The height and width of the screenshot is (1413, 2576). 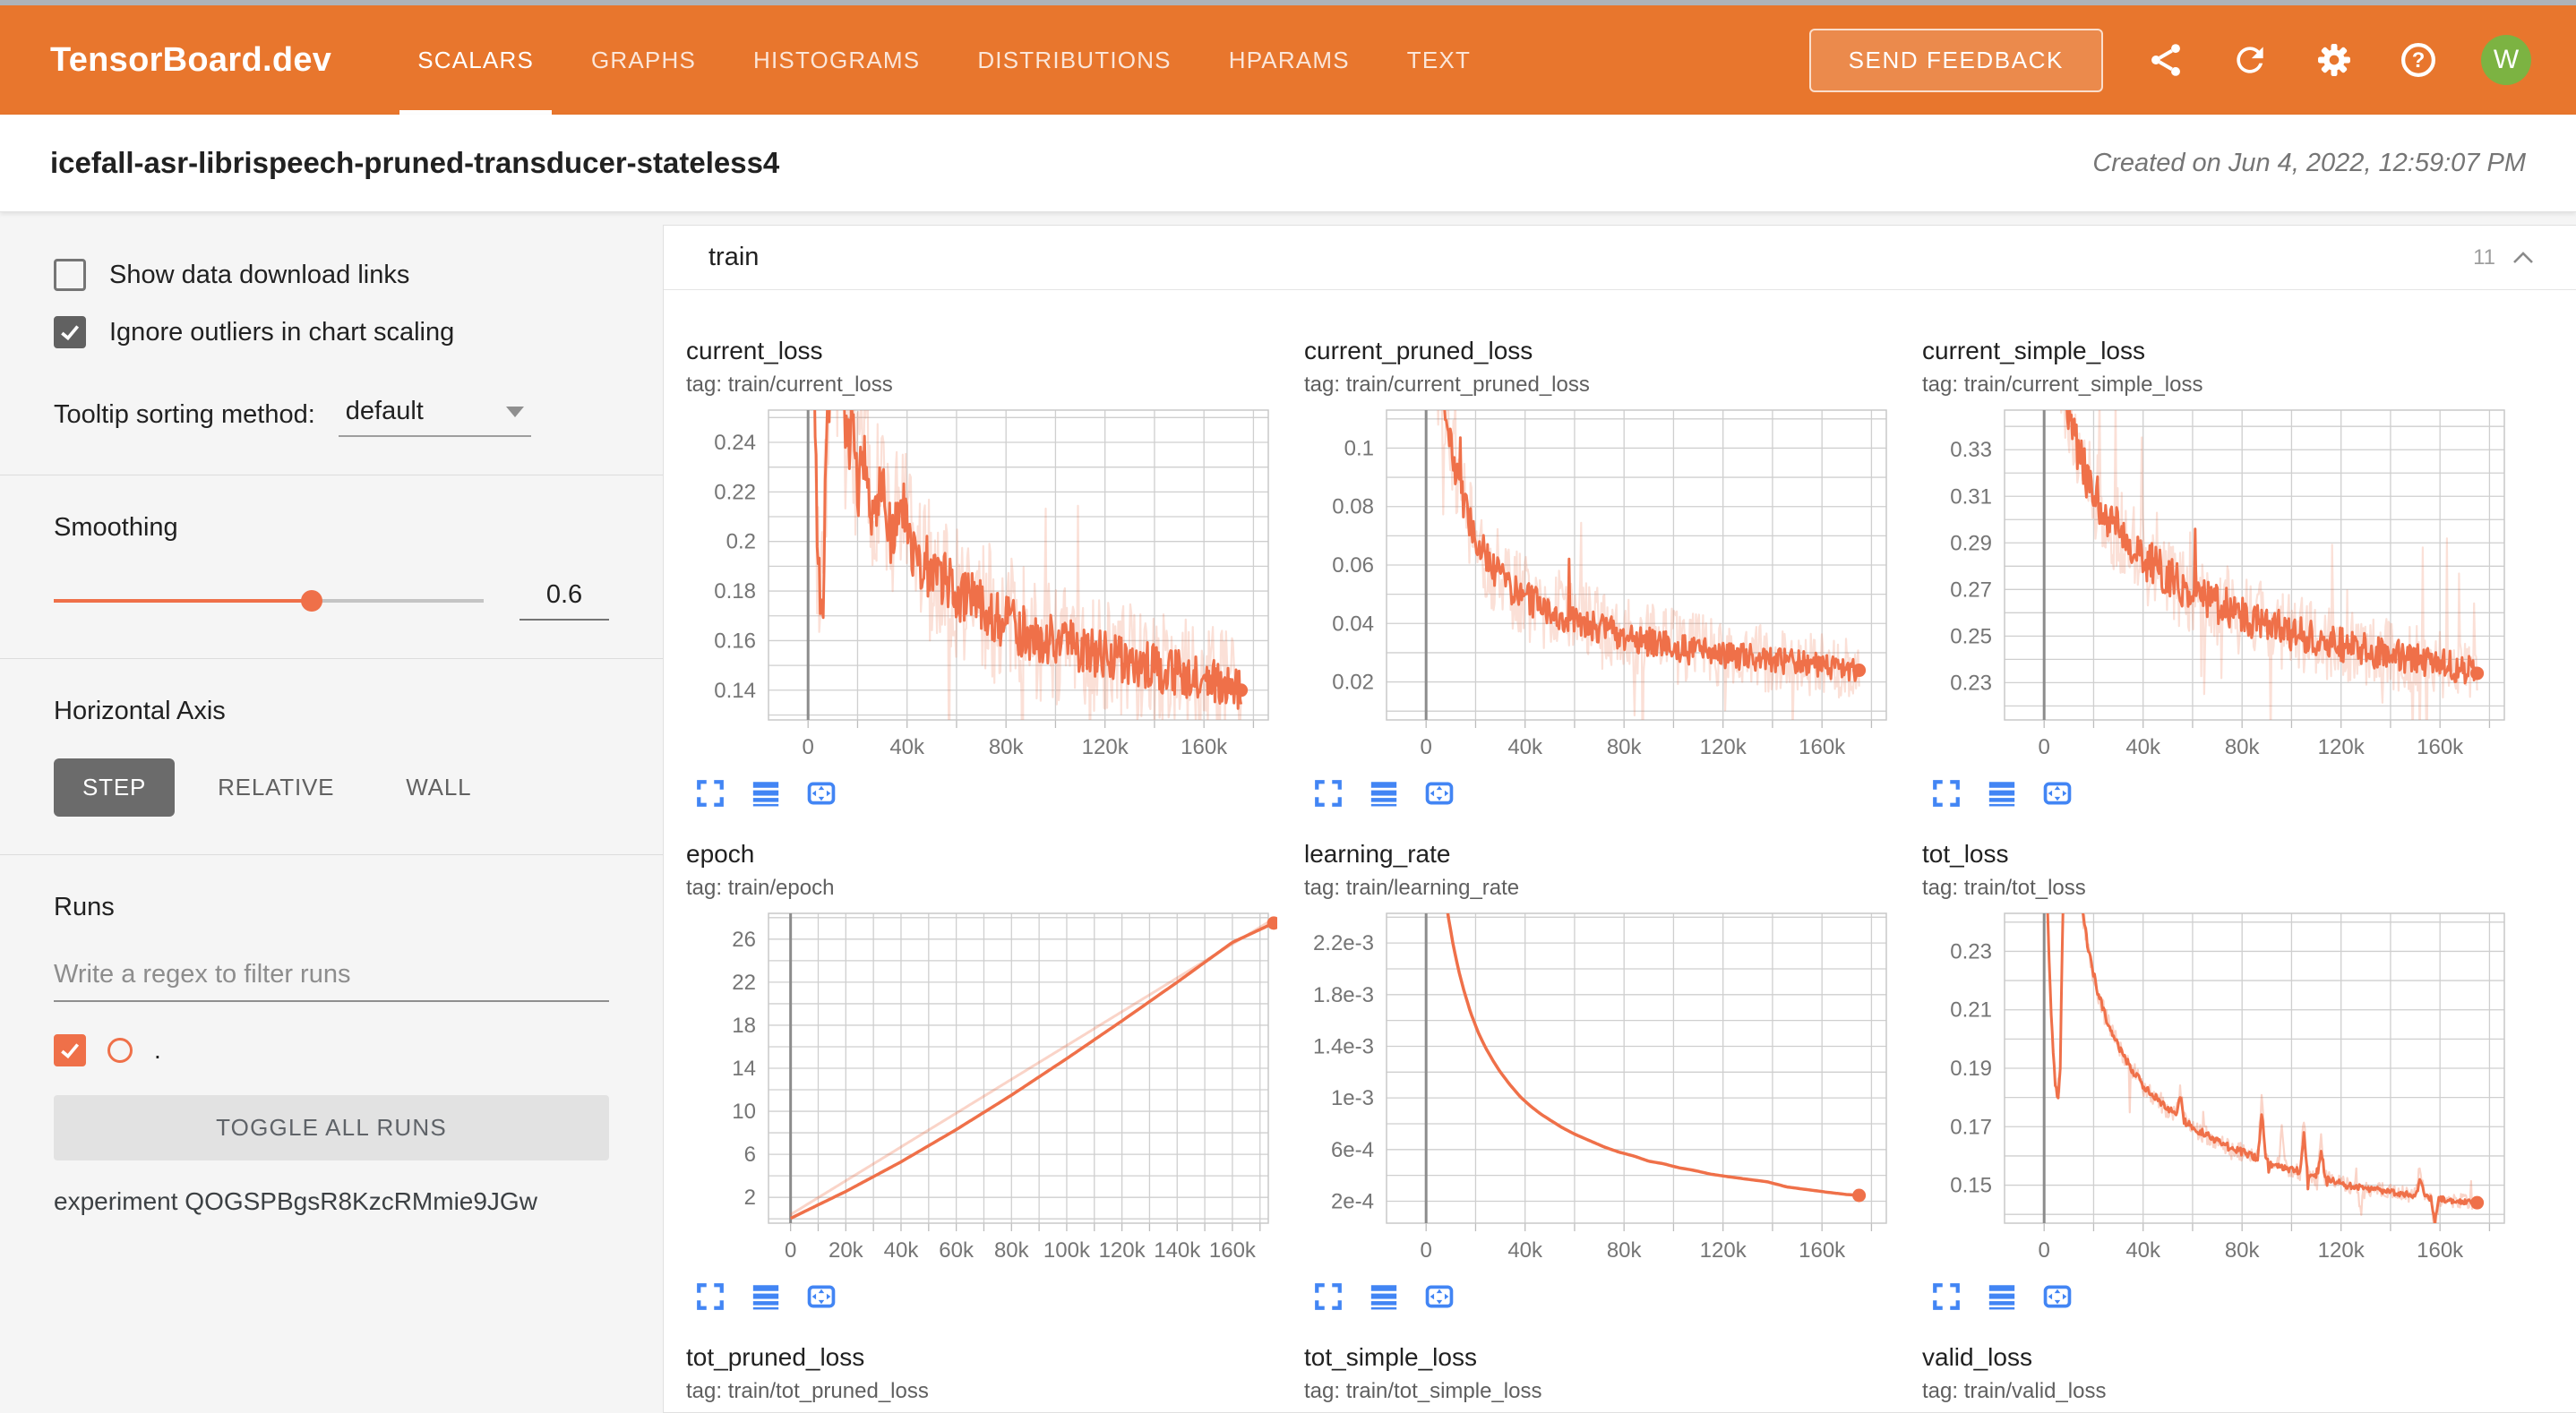 What do you see at coordinates (1439, 59) in the screenshot?
I see `tab-text: TEXT` at bounding box center [1439, 59].